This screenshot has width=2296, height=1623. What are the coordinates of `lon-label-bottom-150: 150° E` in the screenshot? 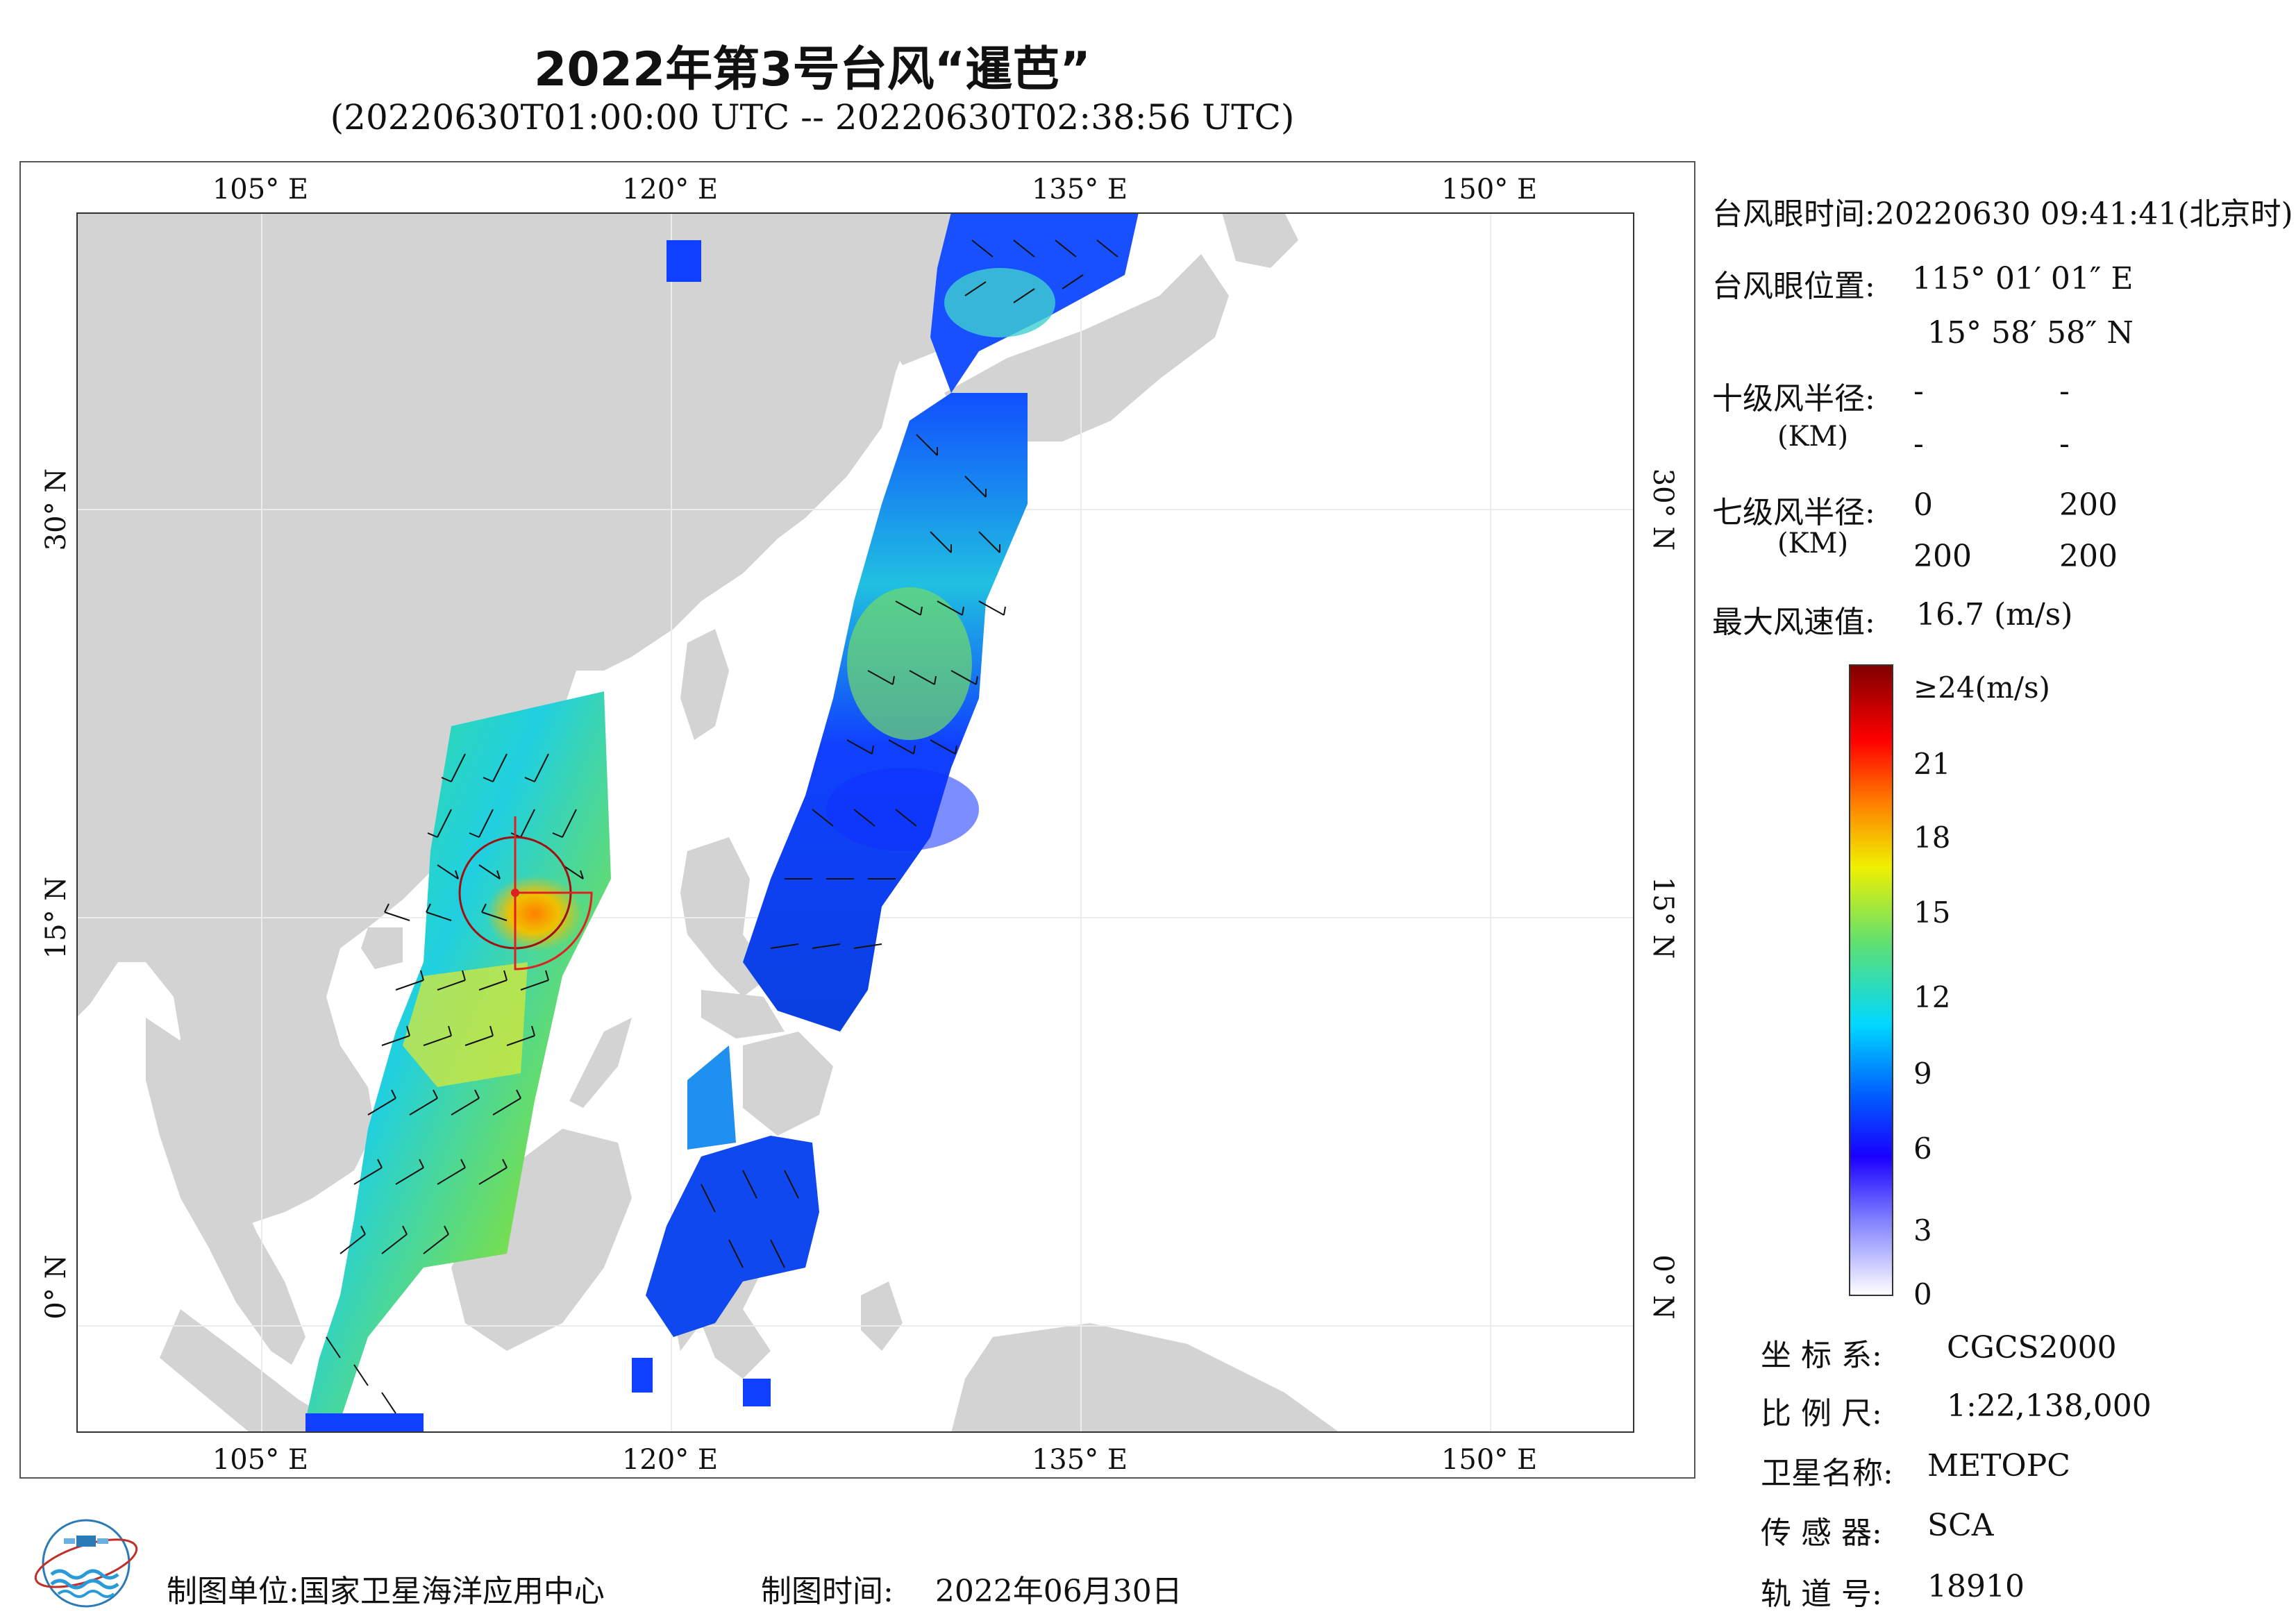 It's located at (1489, 1460).